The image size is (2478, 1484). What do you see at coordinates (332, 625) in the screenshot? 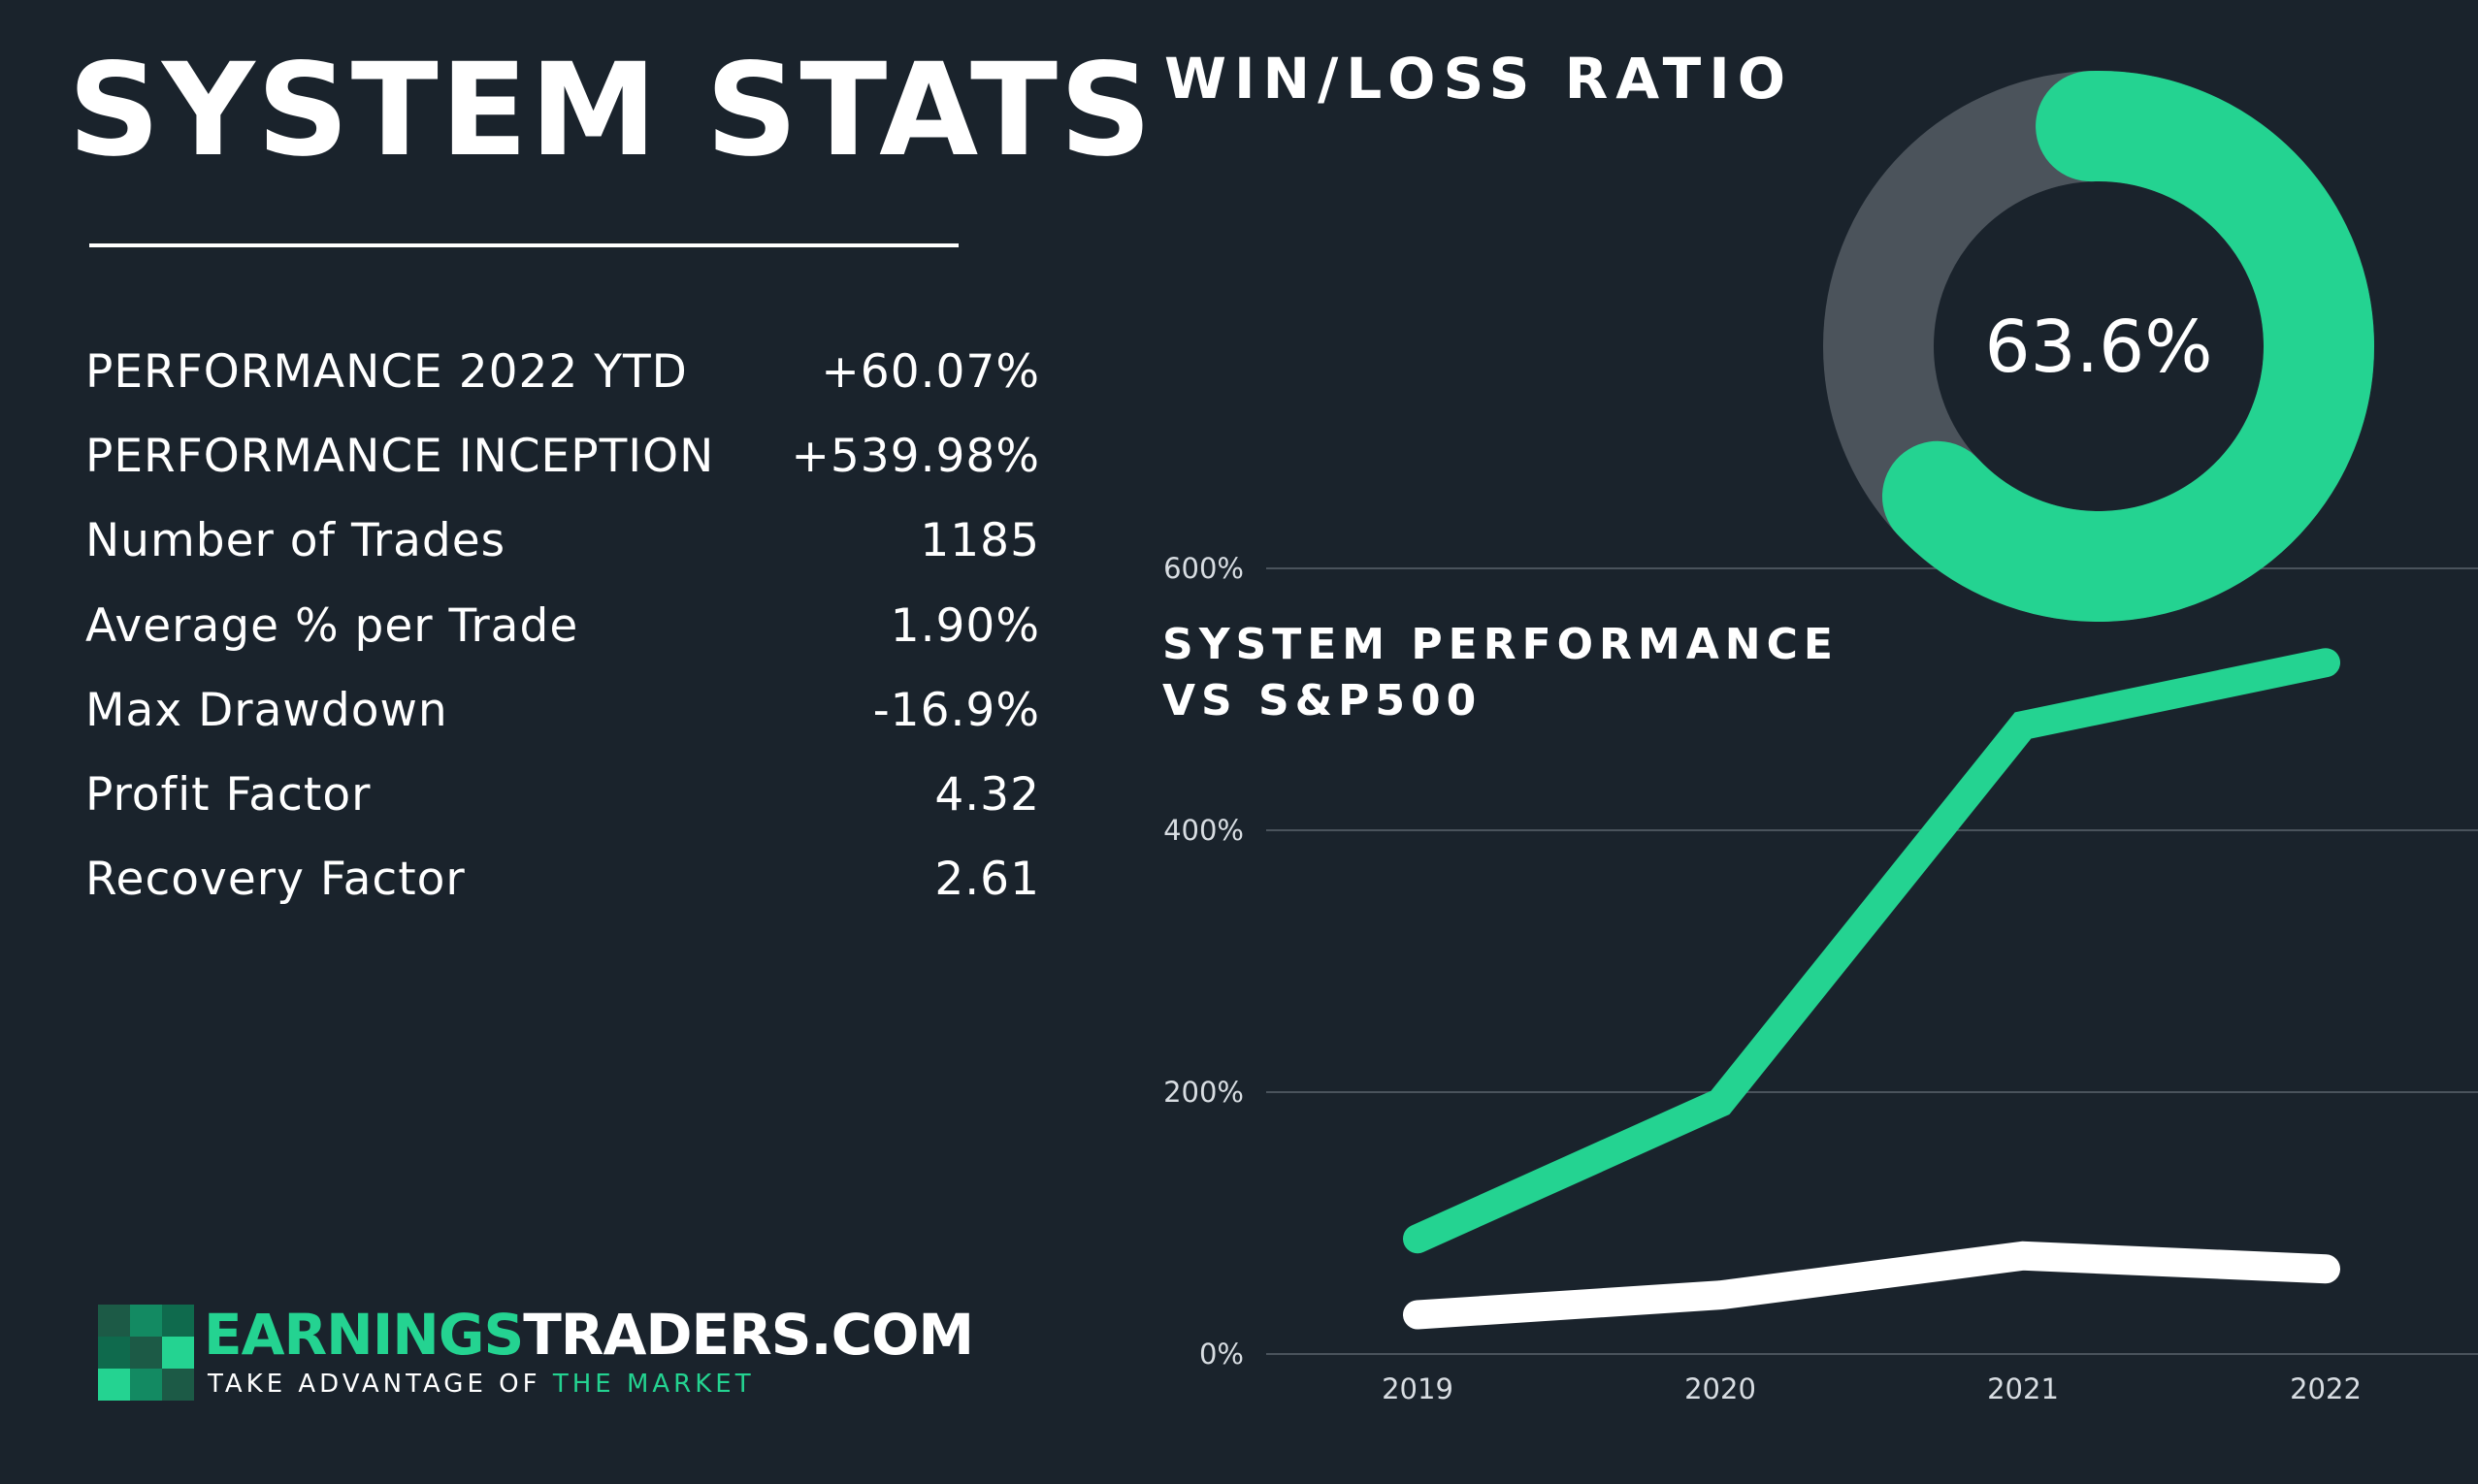
I see `stat-label: Average % per Trade` at bounding box center [332, 625].